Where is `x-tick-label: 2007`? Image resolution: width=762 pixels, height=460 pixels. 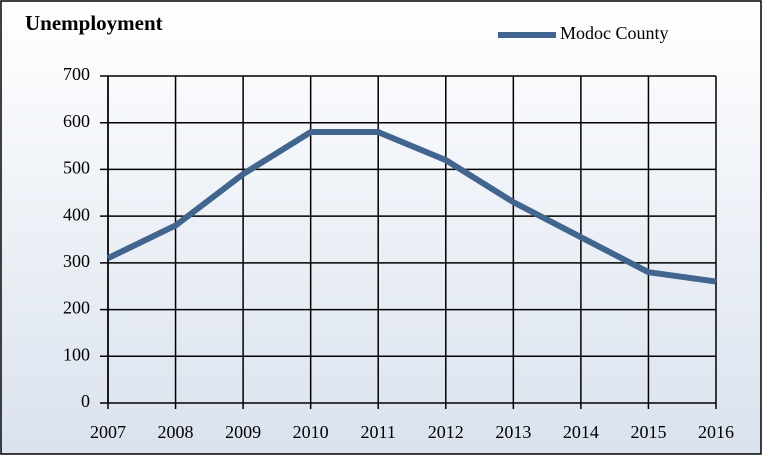 x-tick-label: 2007 is located at coordinates (108, 432).